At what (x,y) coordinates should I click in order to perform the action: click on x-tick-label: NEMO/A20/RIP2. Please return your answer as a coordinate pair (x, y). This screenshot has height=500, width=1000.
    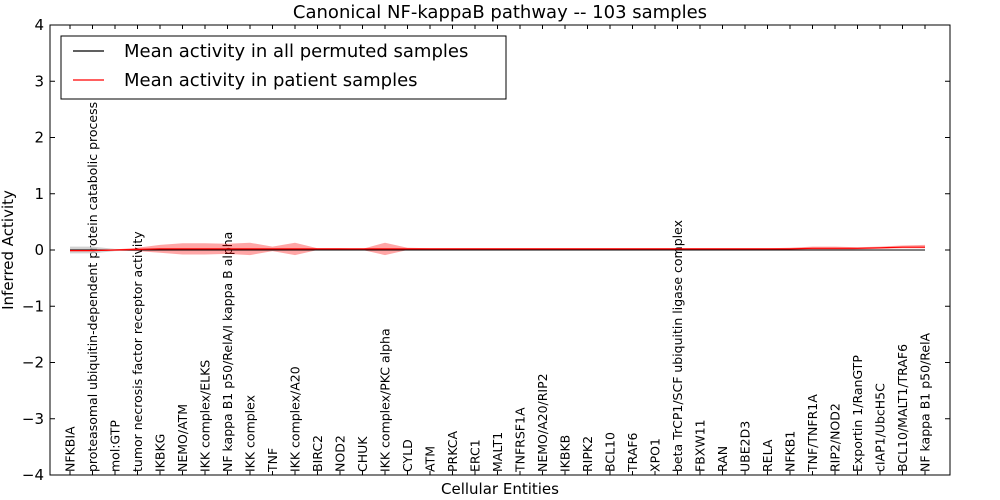
    Looking at the image, I should click on (542, 422).